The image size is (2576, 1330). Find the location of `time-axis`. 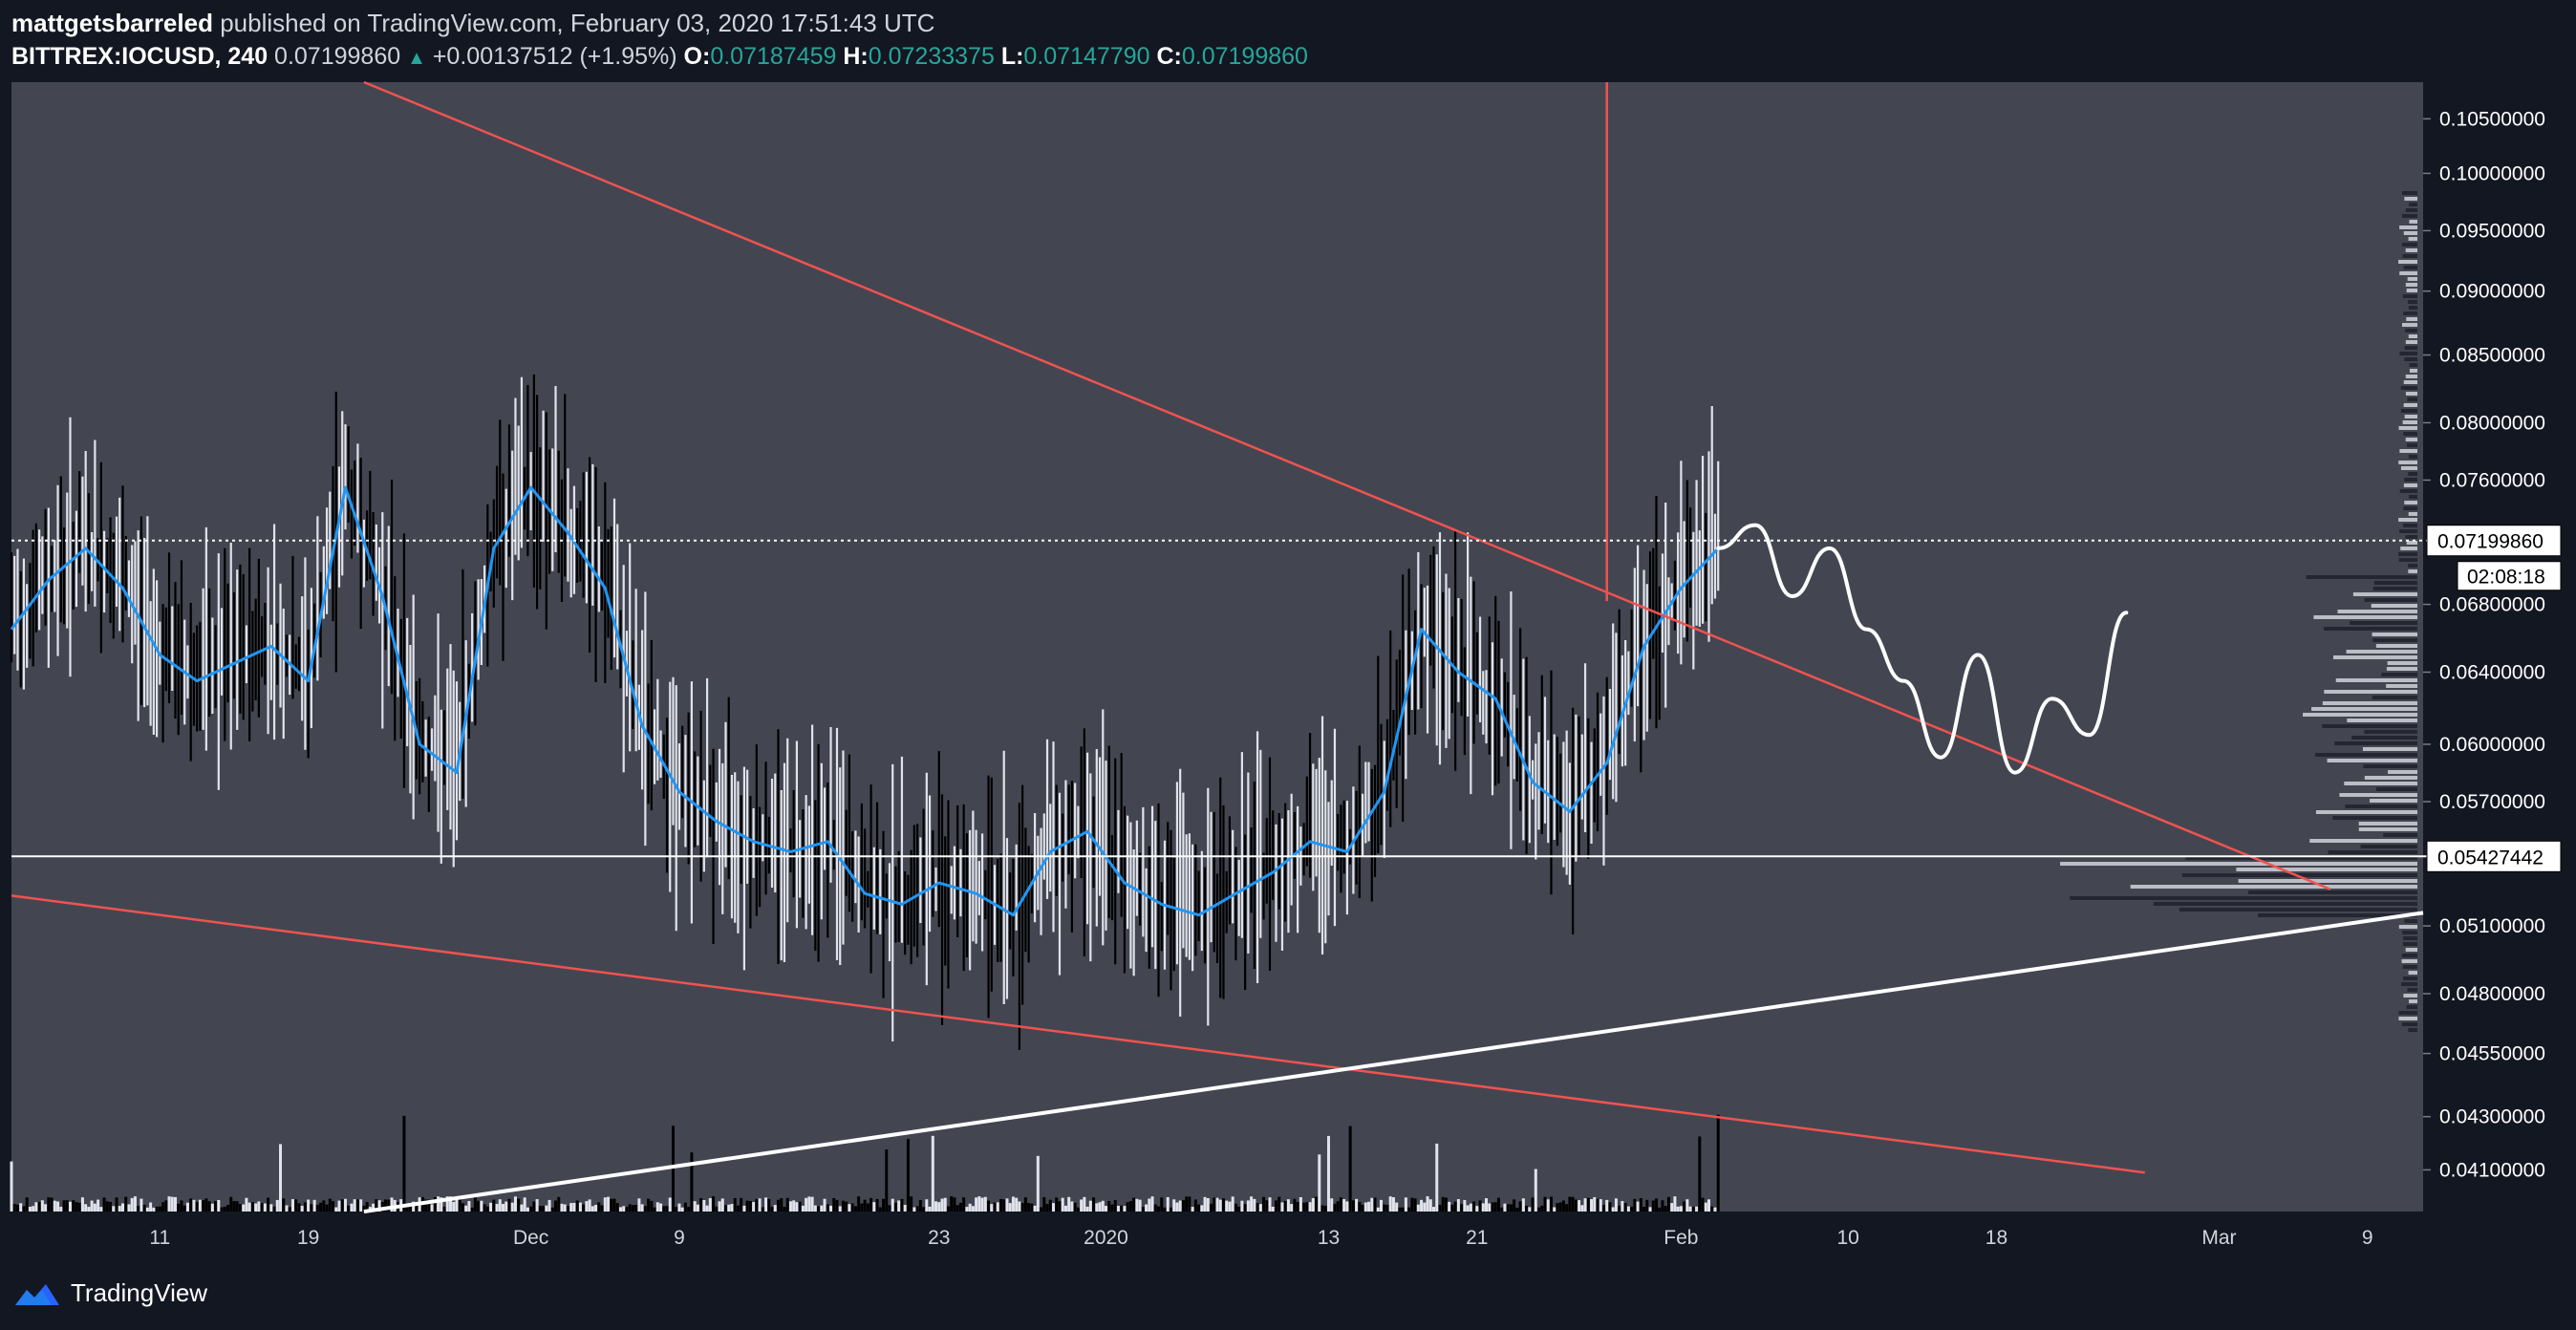

time-axis is located at coordinates (1217, 1234).